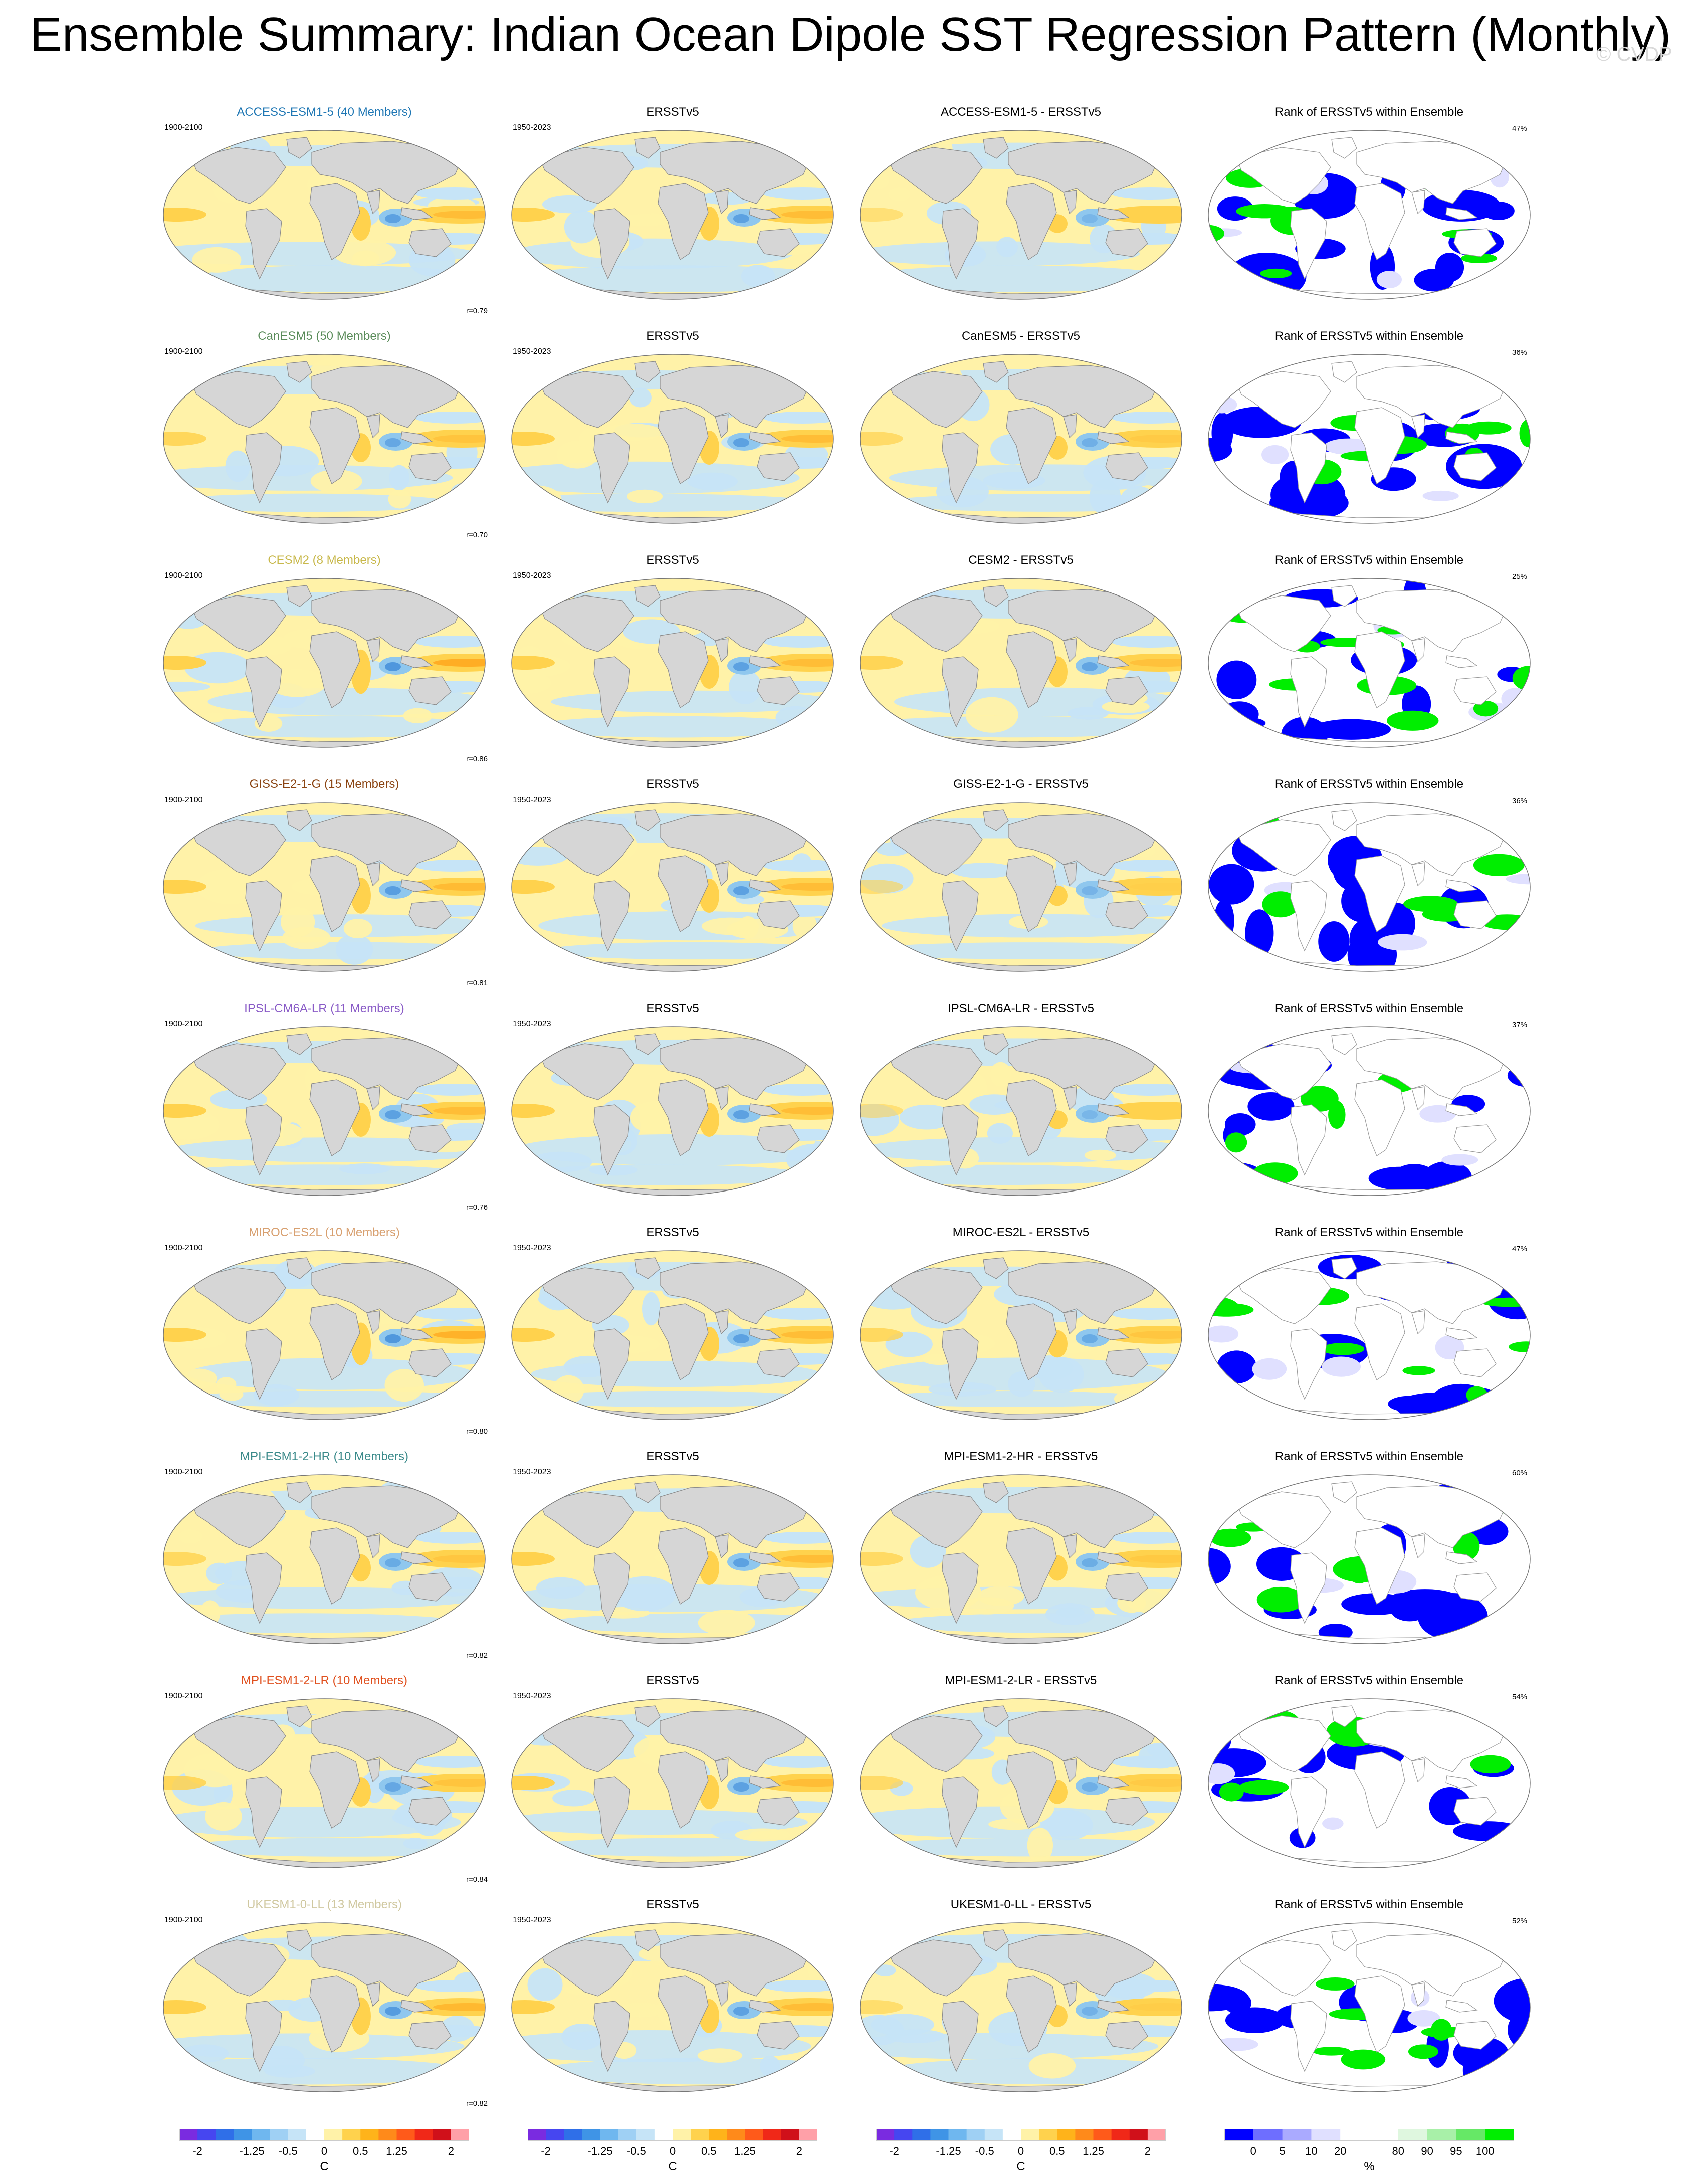 The height and width of the screenshot is (2184, 1701). Describe the element at coordinates (672, 2151) in the screenshot. I see `colorbar-tick-label: 0` at that location.